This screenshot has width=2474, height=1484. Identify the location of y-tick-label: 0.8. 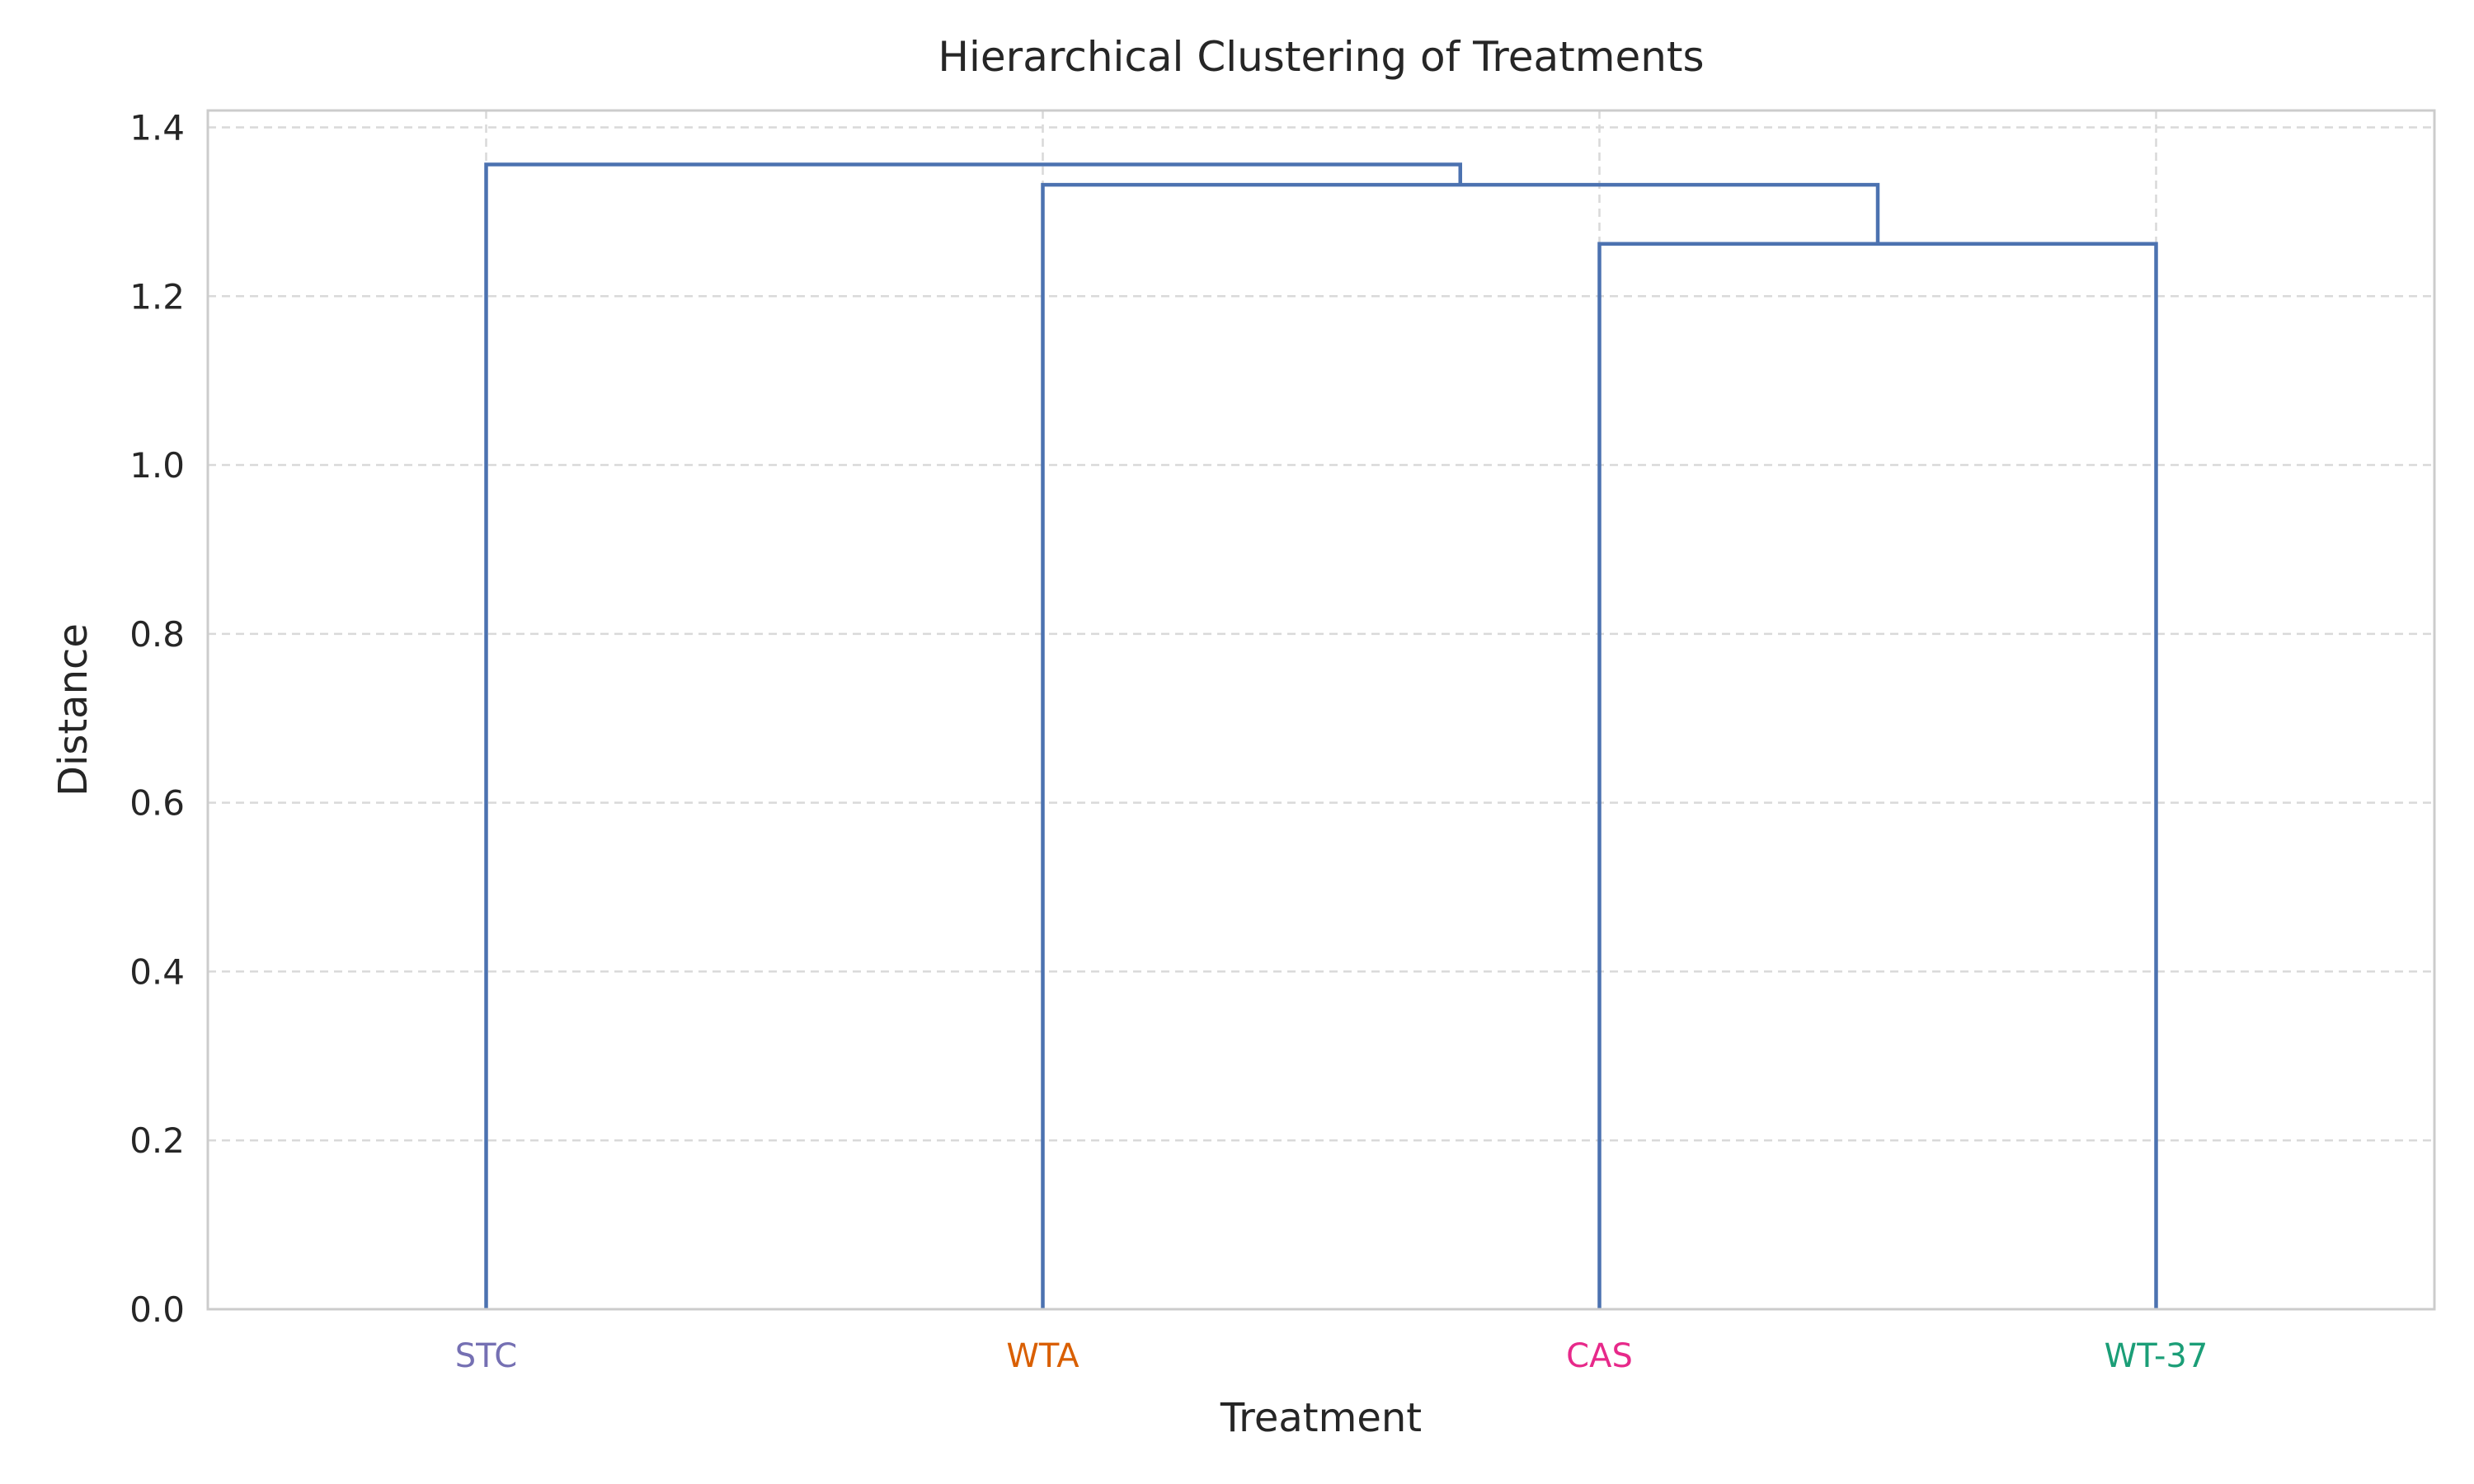
(157, 634).